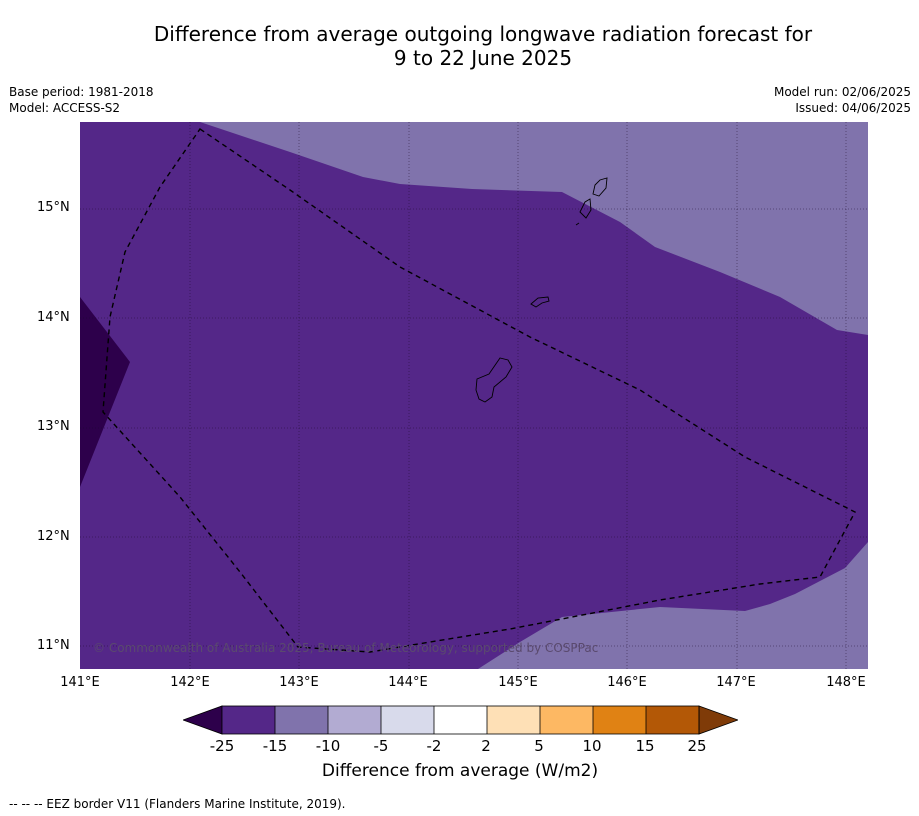 Image resolution: width=919 pixels, height=816 pixels. I want to click on title-line-2: 9 to 22 June 2025, so click(483, 58).